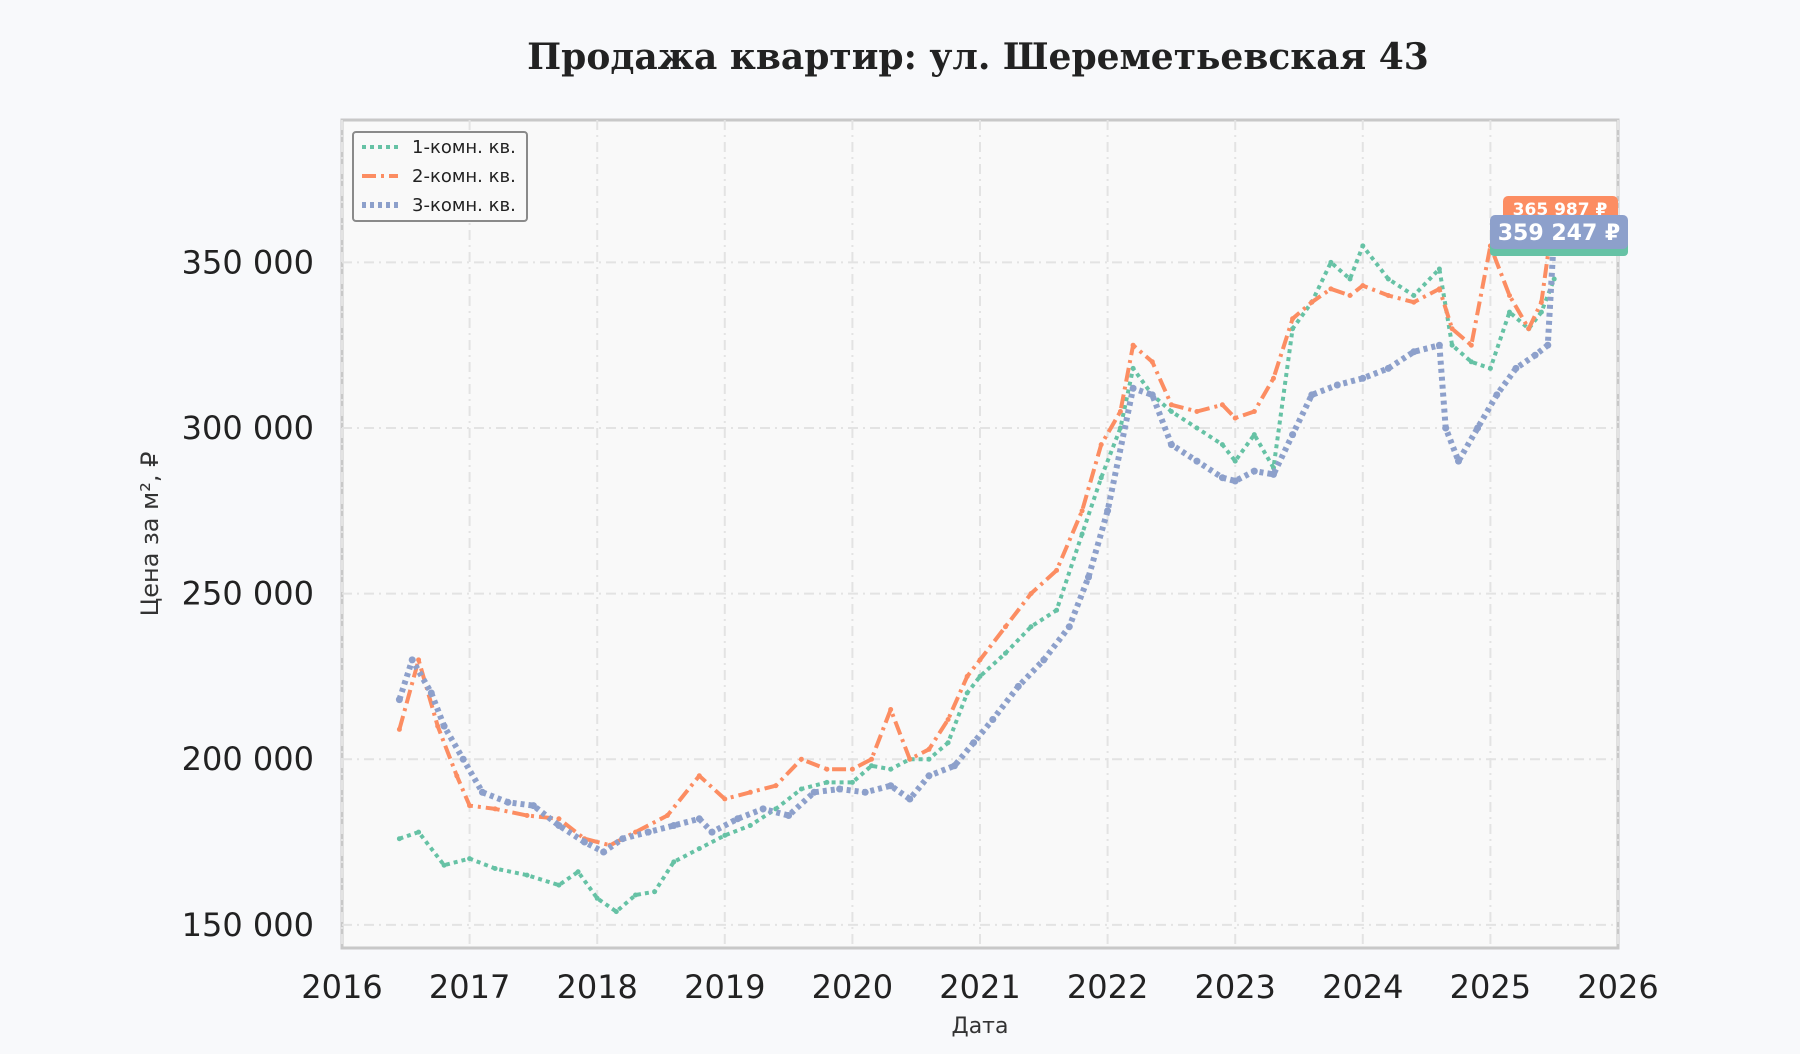 This screenshot has width=1800, height=1054. I want to click on x-tick-label: 2022, so click(1107, 987).